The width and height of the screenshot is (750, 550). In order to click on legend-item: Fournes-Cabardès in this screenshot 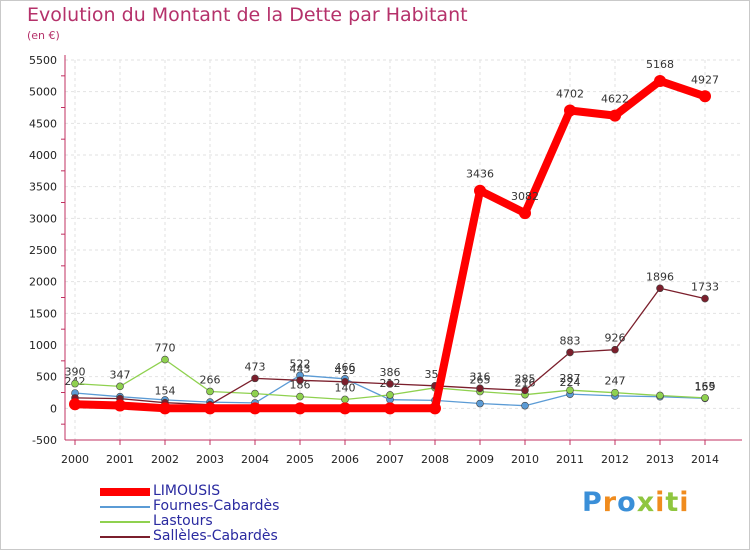, I will do `click(225, 506)`.